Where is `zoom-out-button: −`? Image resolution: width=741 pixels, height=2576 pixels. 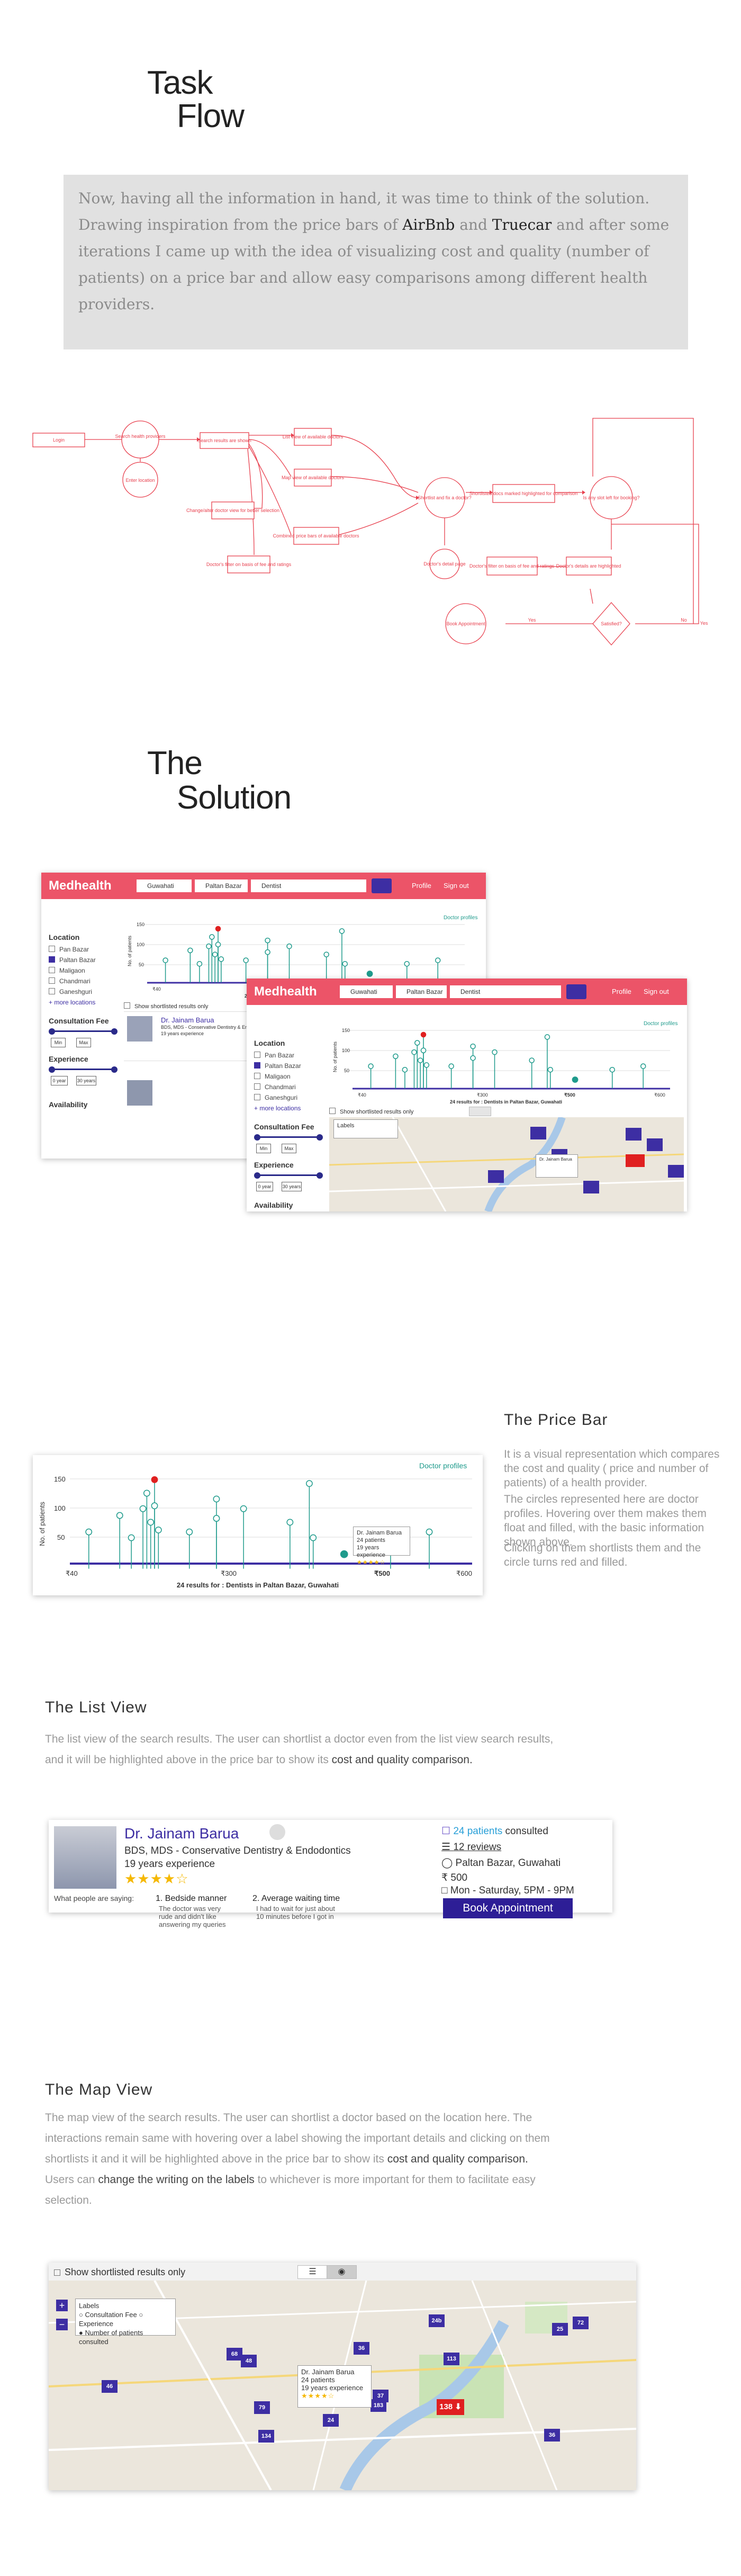
zoom-out-button: − is located at coordinates (62, 2324).